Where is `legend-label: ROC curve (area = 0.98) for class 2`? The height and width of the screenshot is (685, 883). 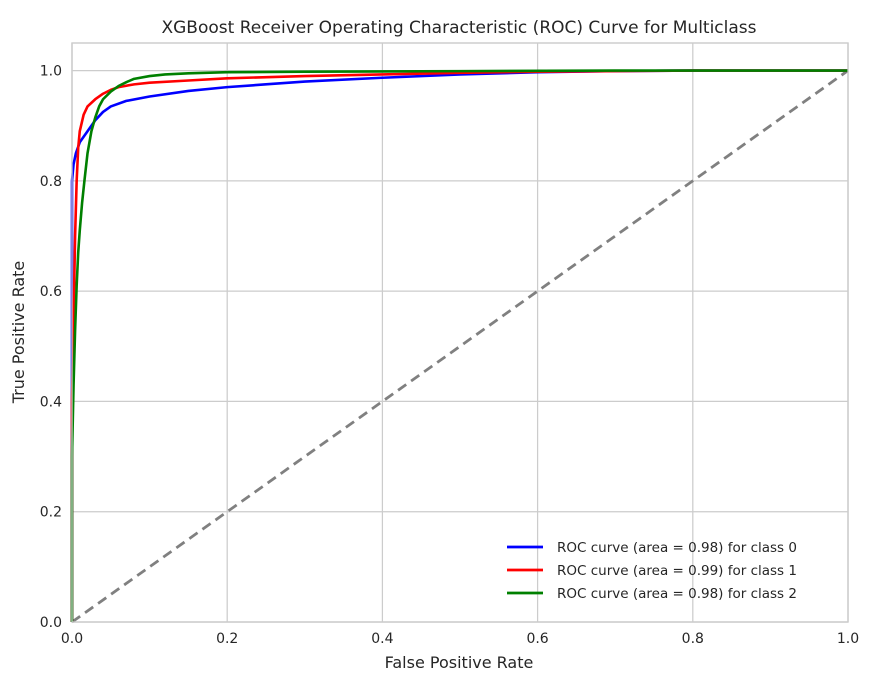 legend-label: ROC curve (area = 0.98) for class 2 is located at coordinates (677, 594).